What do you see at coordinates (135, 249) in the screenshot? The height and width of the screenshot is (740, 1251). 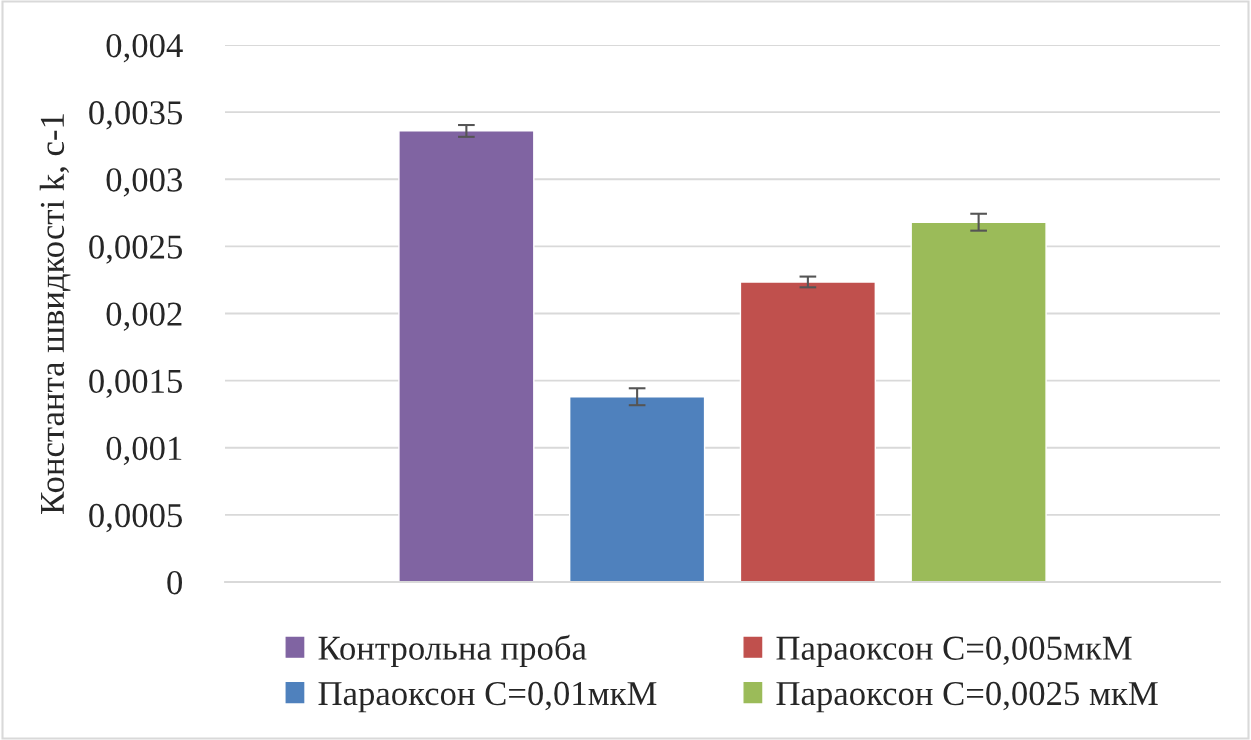 I see `y-tick-label: 0,0025` at bounding box center [135, 249].